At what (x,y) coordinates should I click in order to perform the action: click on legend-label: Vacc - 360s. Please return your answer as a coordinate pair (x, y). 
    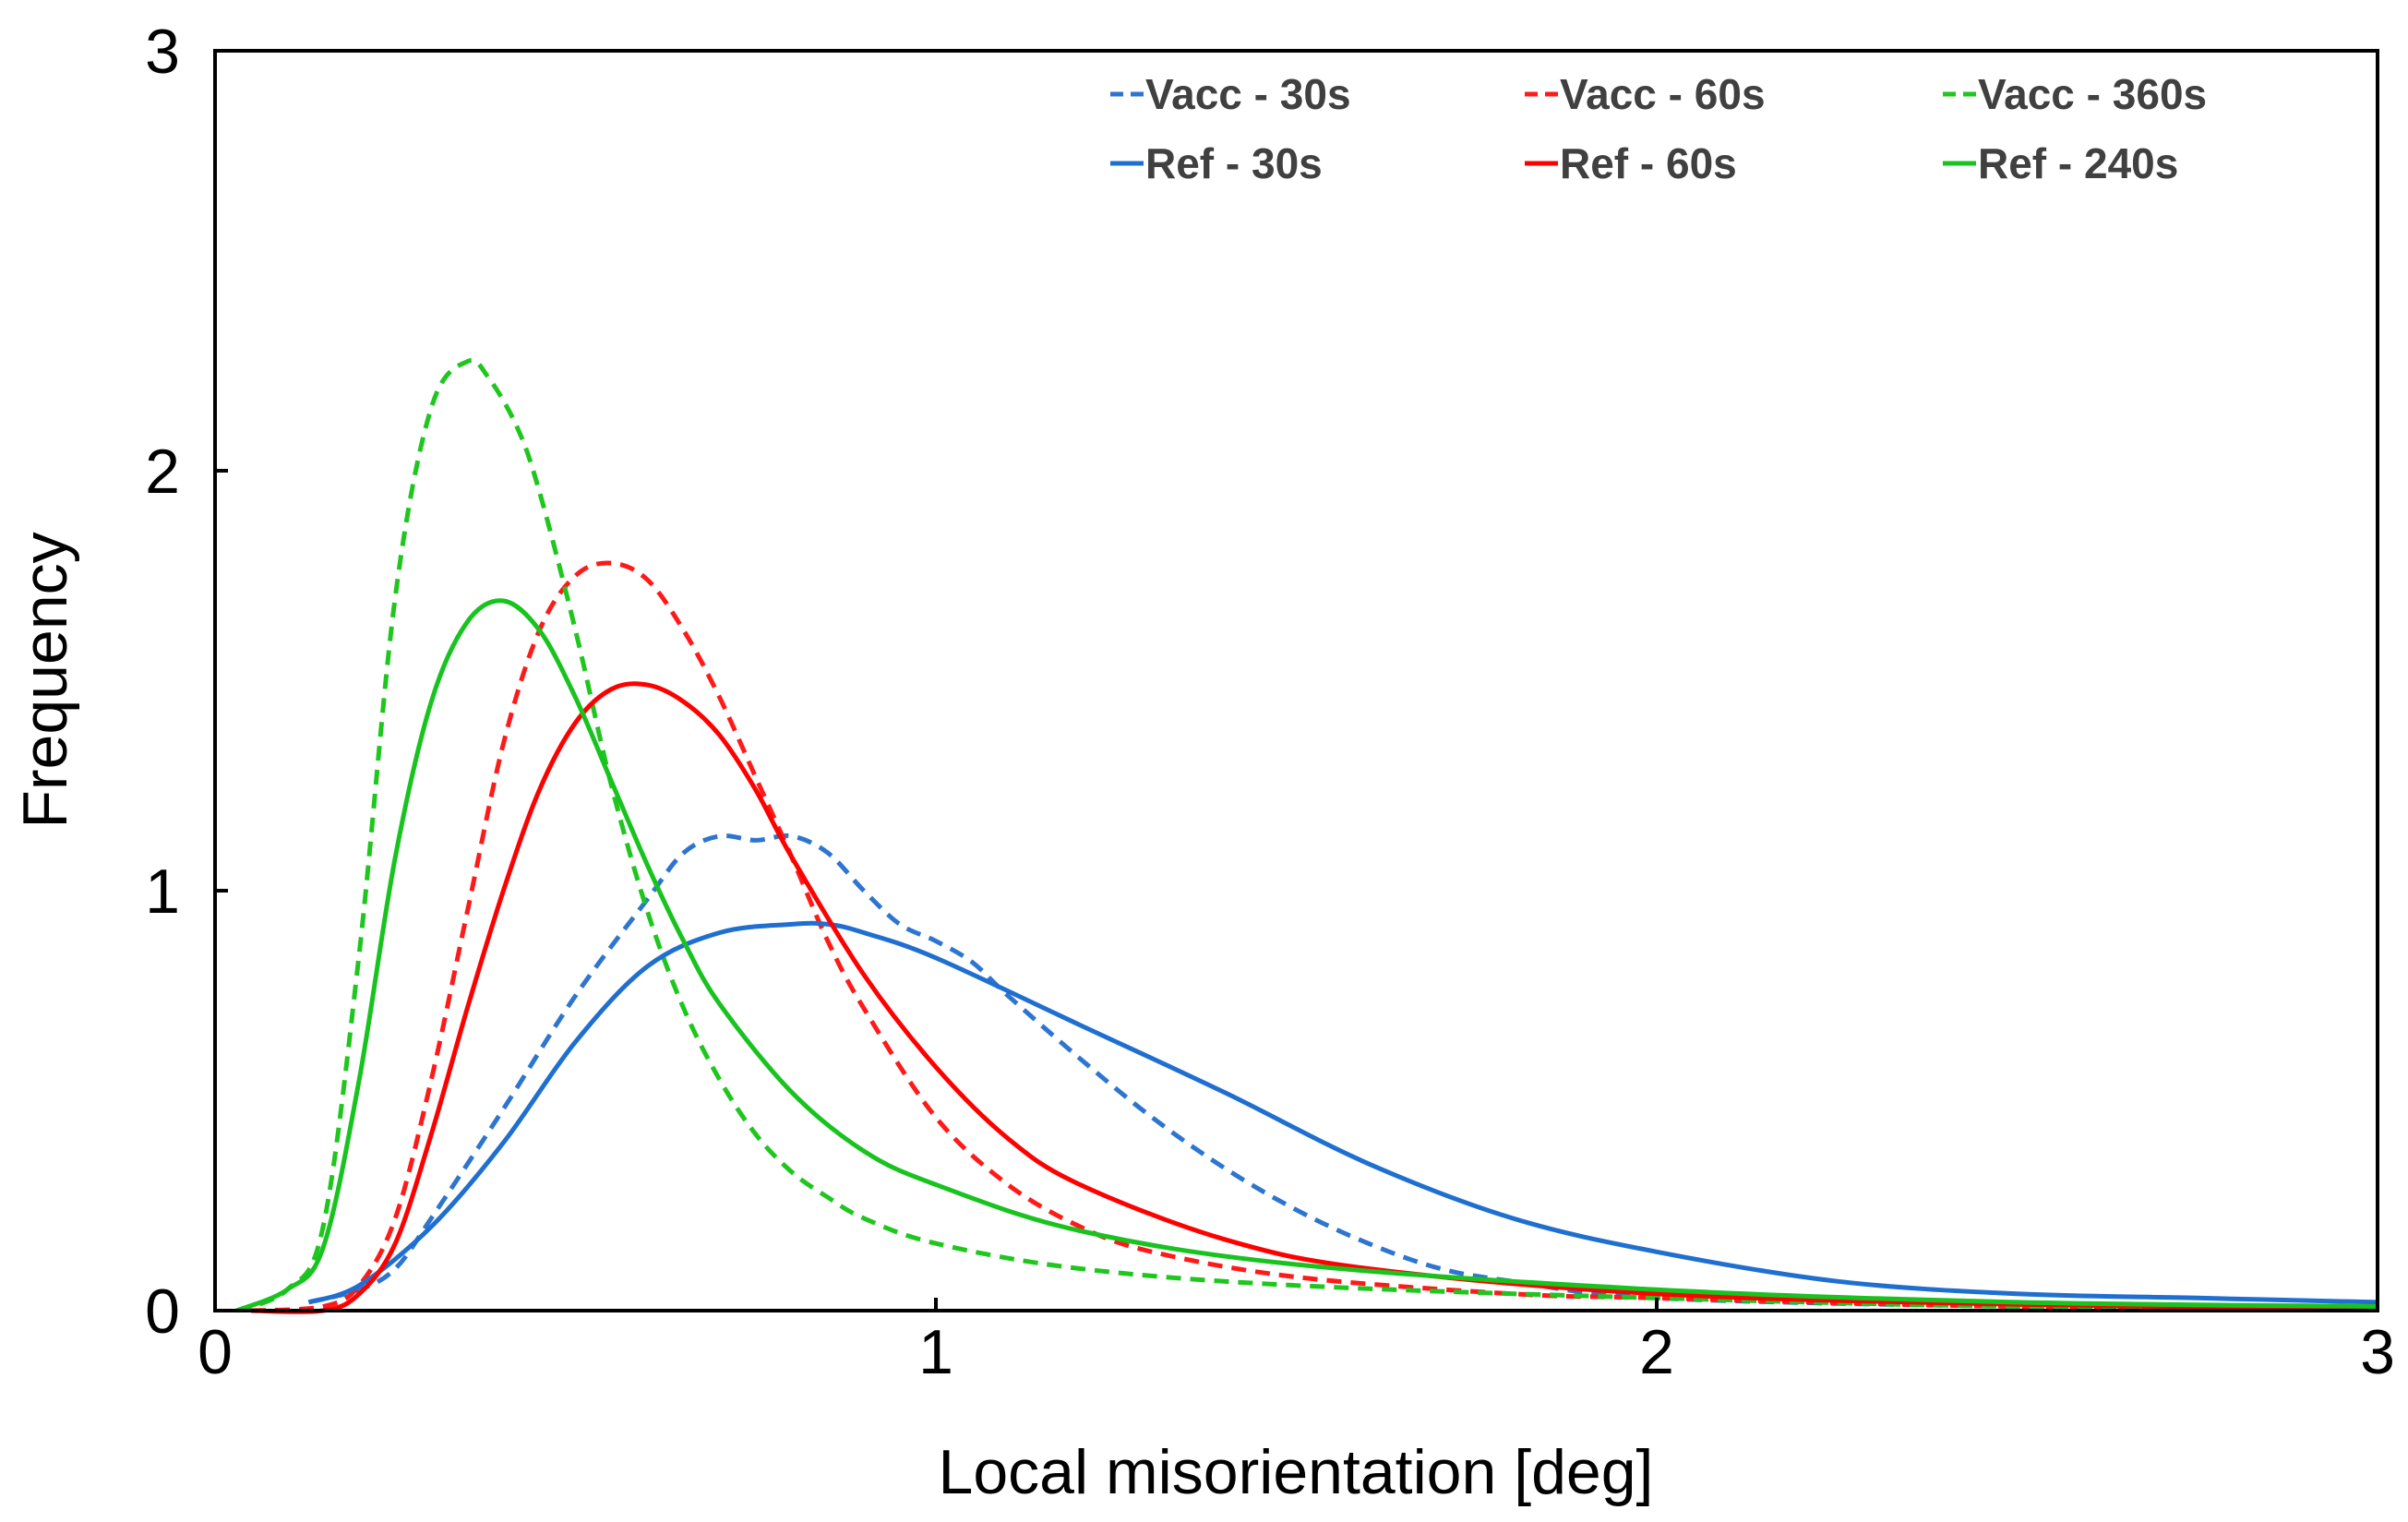
    Looking at the image, I should click on (2092, 94).